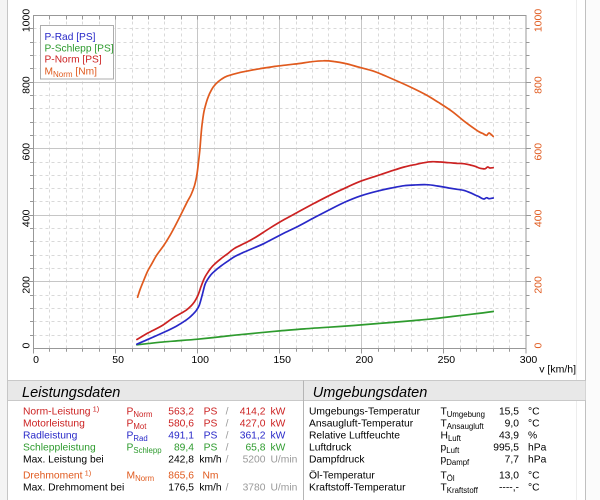  What do you see at coordinates (54, 424) in the screenshot?
I see `svg-text: Motorleistung` at bounding box center [54, 424].